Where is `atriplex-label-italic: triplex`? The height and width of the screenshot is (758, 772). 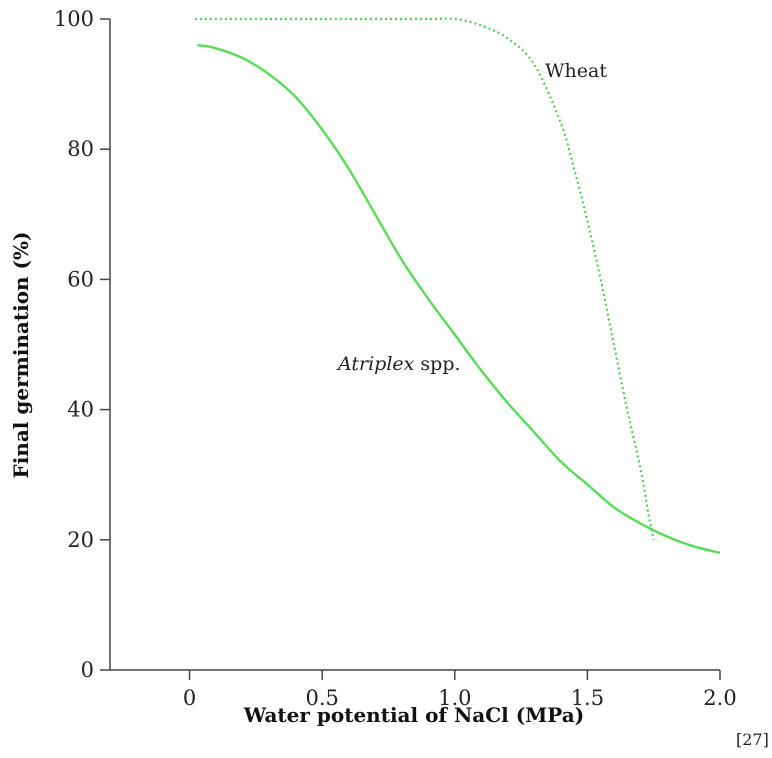 atriplex-label-italic: triplex is located at coordinates (382, 364).